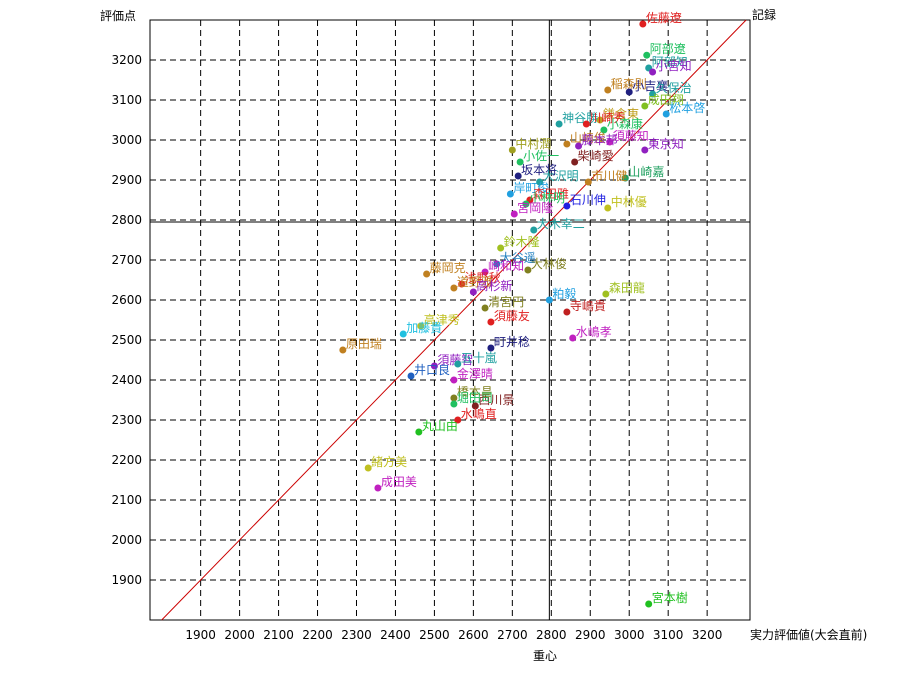 Image resolution: width=900 pixels, height=700 pixels. Describe the element at coordinates (535, 207) in the screenshot. I see `data-point-label: 宮岡隆` at that location.